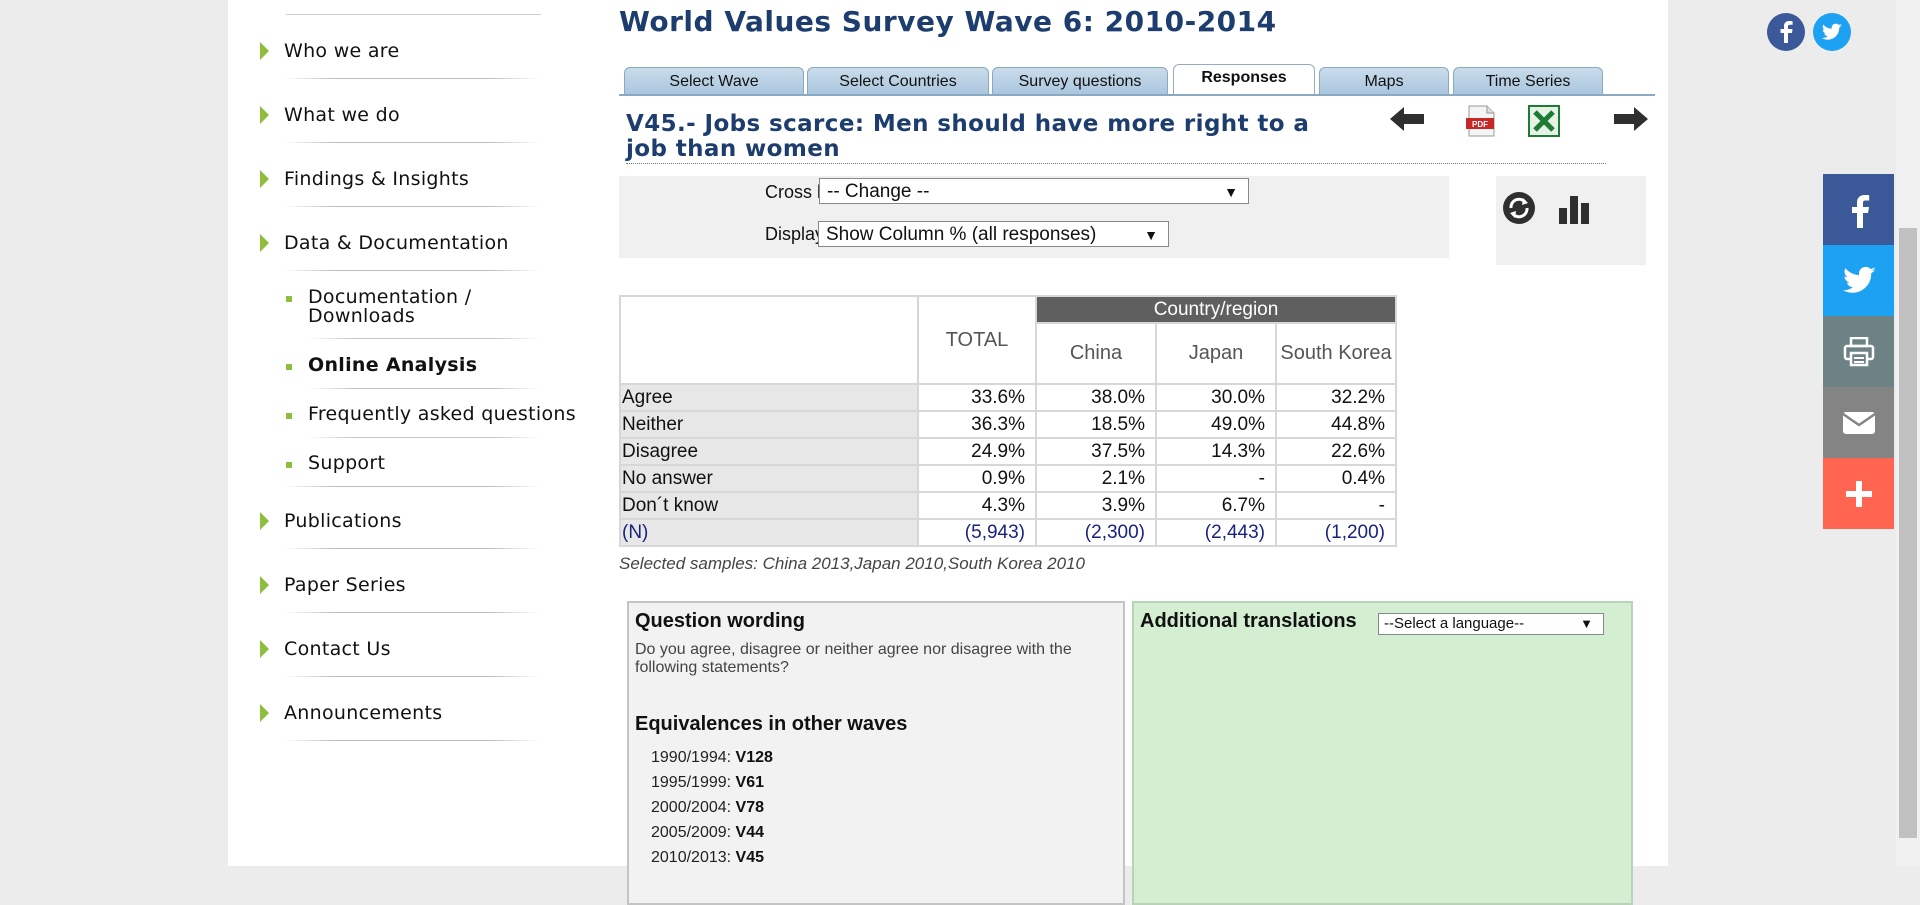 This screenshot has height=905, width=1920. I want to click on table-cell: 2.1%, so click(1096, 478).